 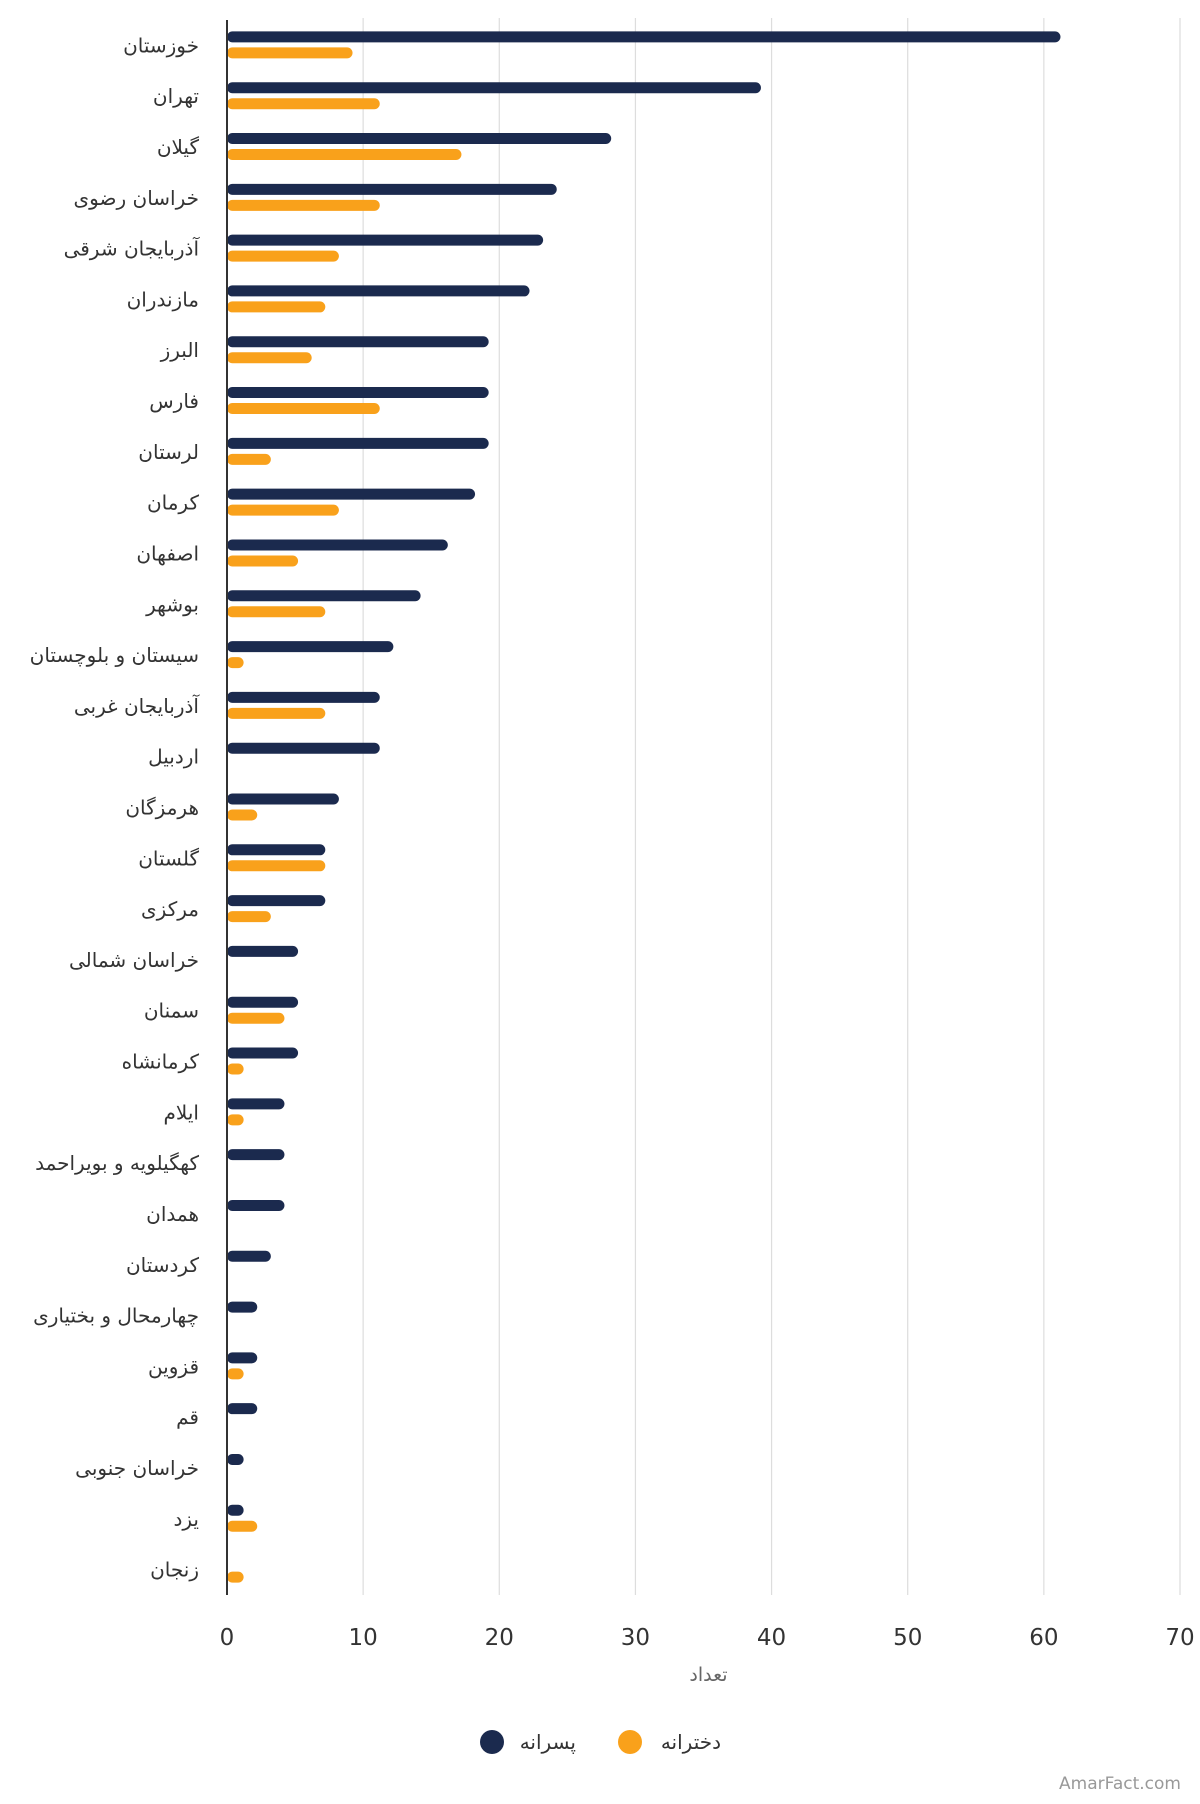 I want to click on x-tick-label: 60, so click(x=1043, y=1638).